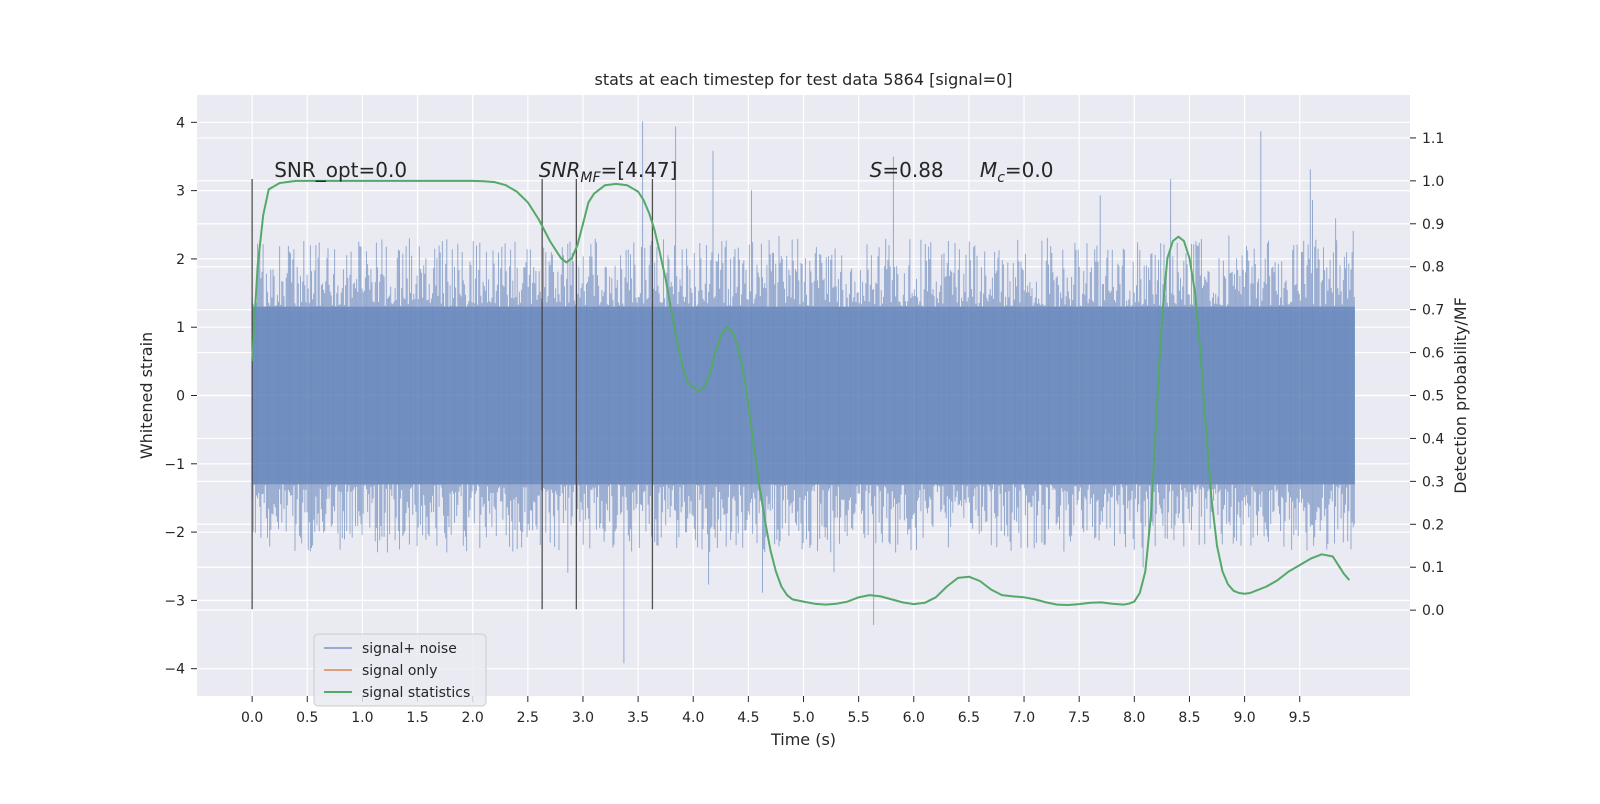 The image size is (1600, 804). What do you see at coordinates (307, 718) in the screenshot?
I see `x-tick-label-1: 0.5` at bounding box center [307, 718].